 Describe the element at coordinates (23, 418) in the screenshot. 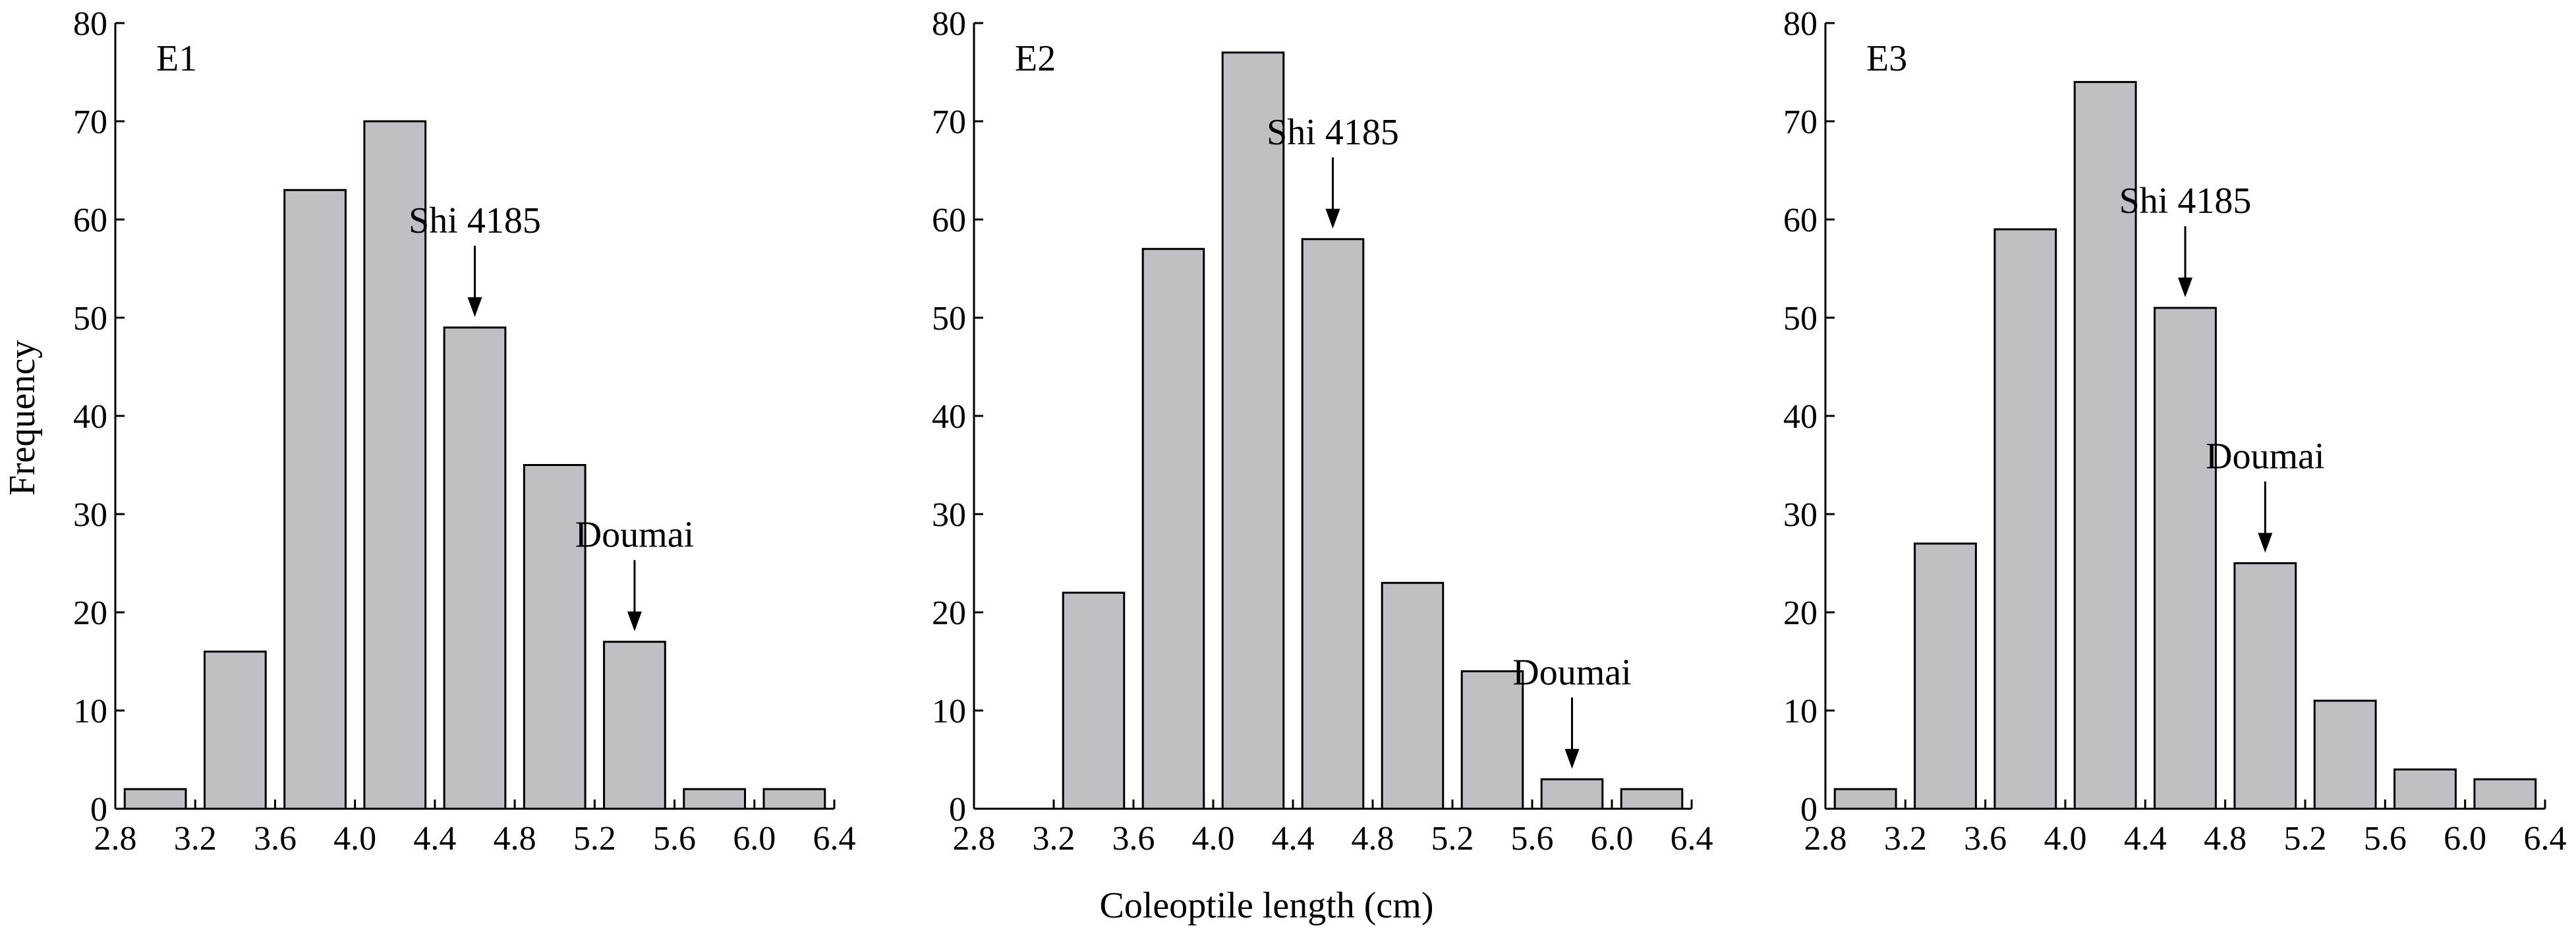

I see `y-axis-title: Frequency` at that location.